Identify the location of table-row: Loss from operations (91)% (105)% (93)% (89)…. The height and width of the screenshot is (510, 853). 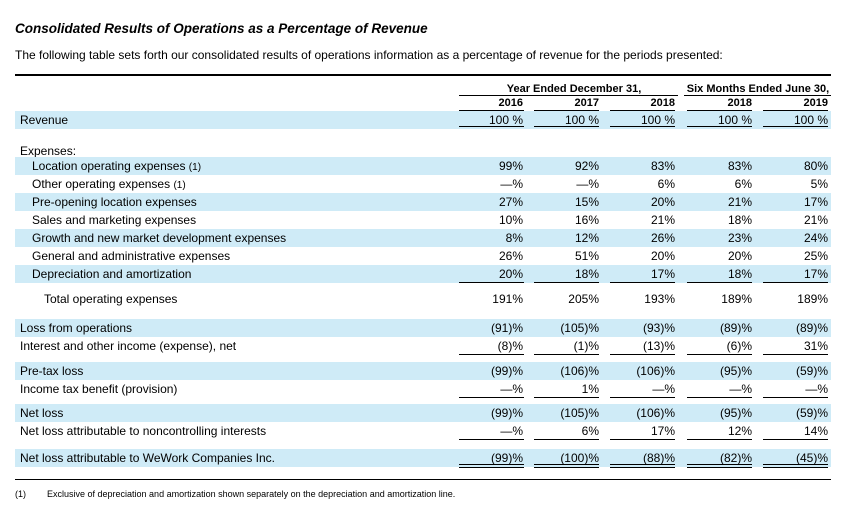
(423, 328).